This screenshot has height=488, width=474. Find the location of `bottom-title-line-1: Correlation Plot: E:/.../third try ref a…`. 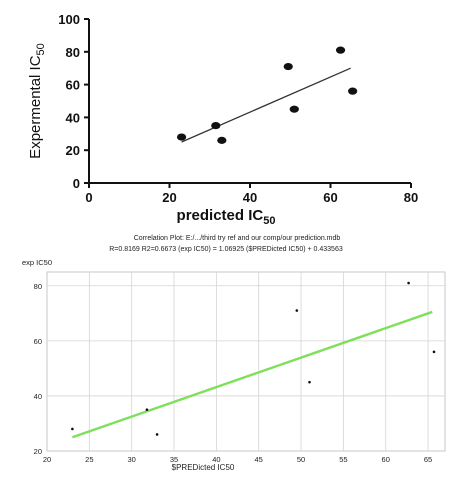

bottom-title-line-1: Correlation Plot: E:/.../third try ref a… is located at coordinates (237, 238).